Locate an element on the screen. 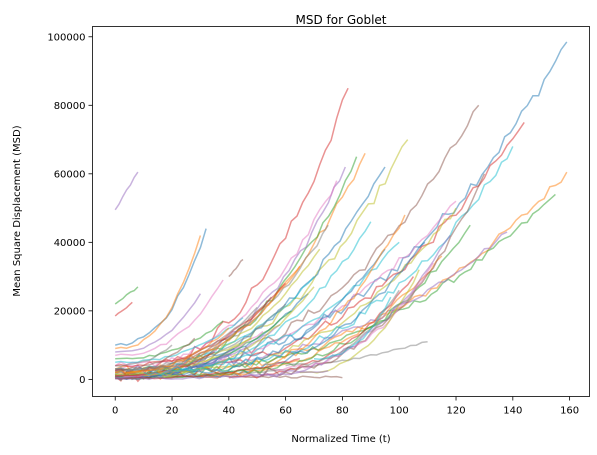 This screenshot has height=455, width=597. x-axis: 0 20 40 60 80 100 120 140 160 is located at coordinates (345, 406).